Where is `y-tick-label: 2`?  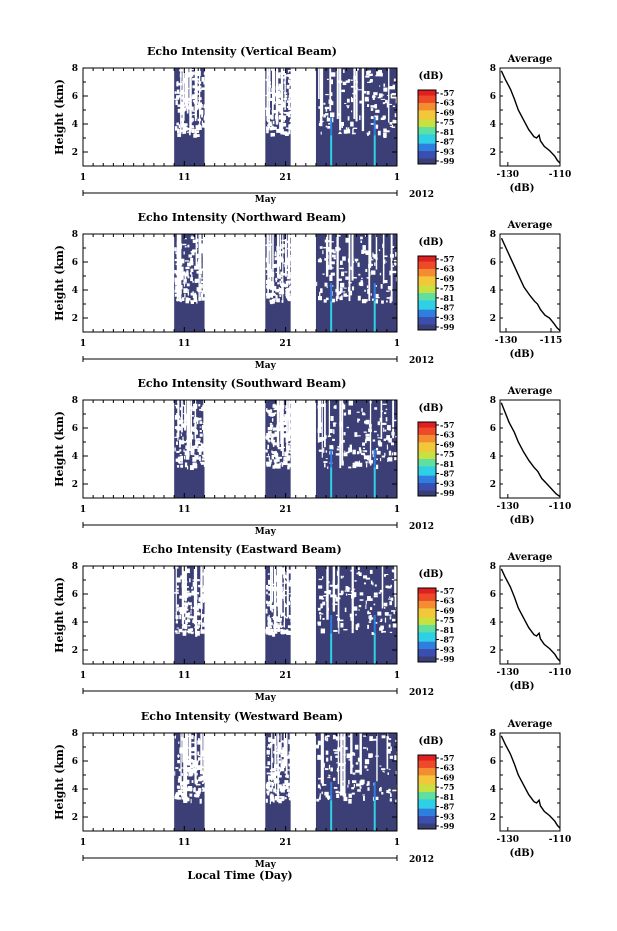
y-tick-label: 2 is located at coordinates (75, 818).